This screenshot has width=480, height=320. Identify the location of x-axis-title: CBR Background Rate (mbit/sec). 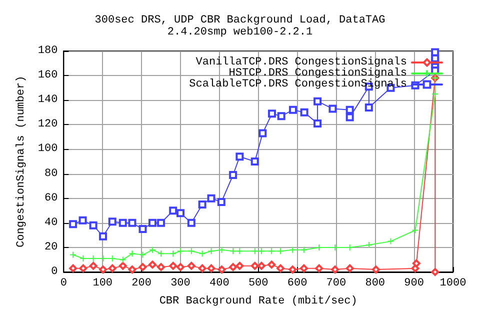
(258, 302).